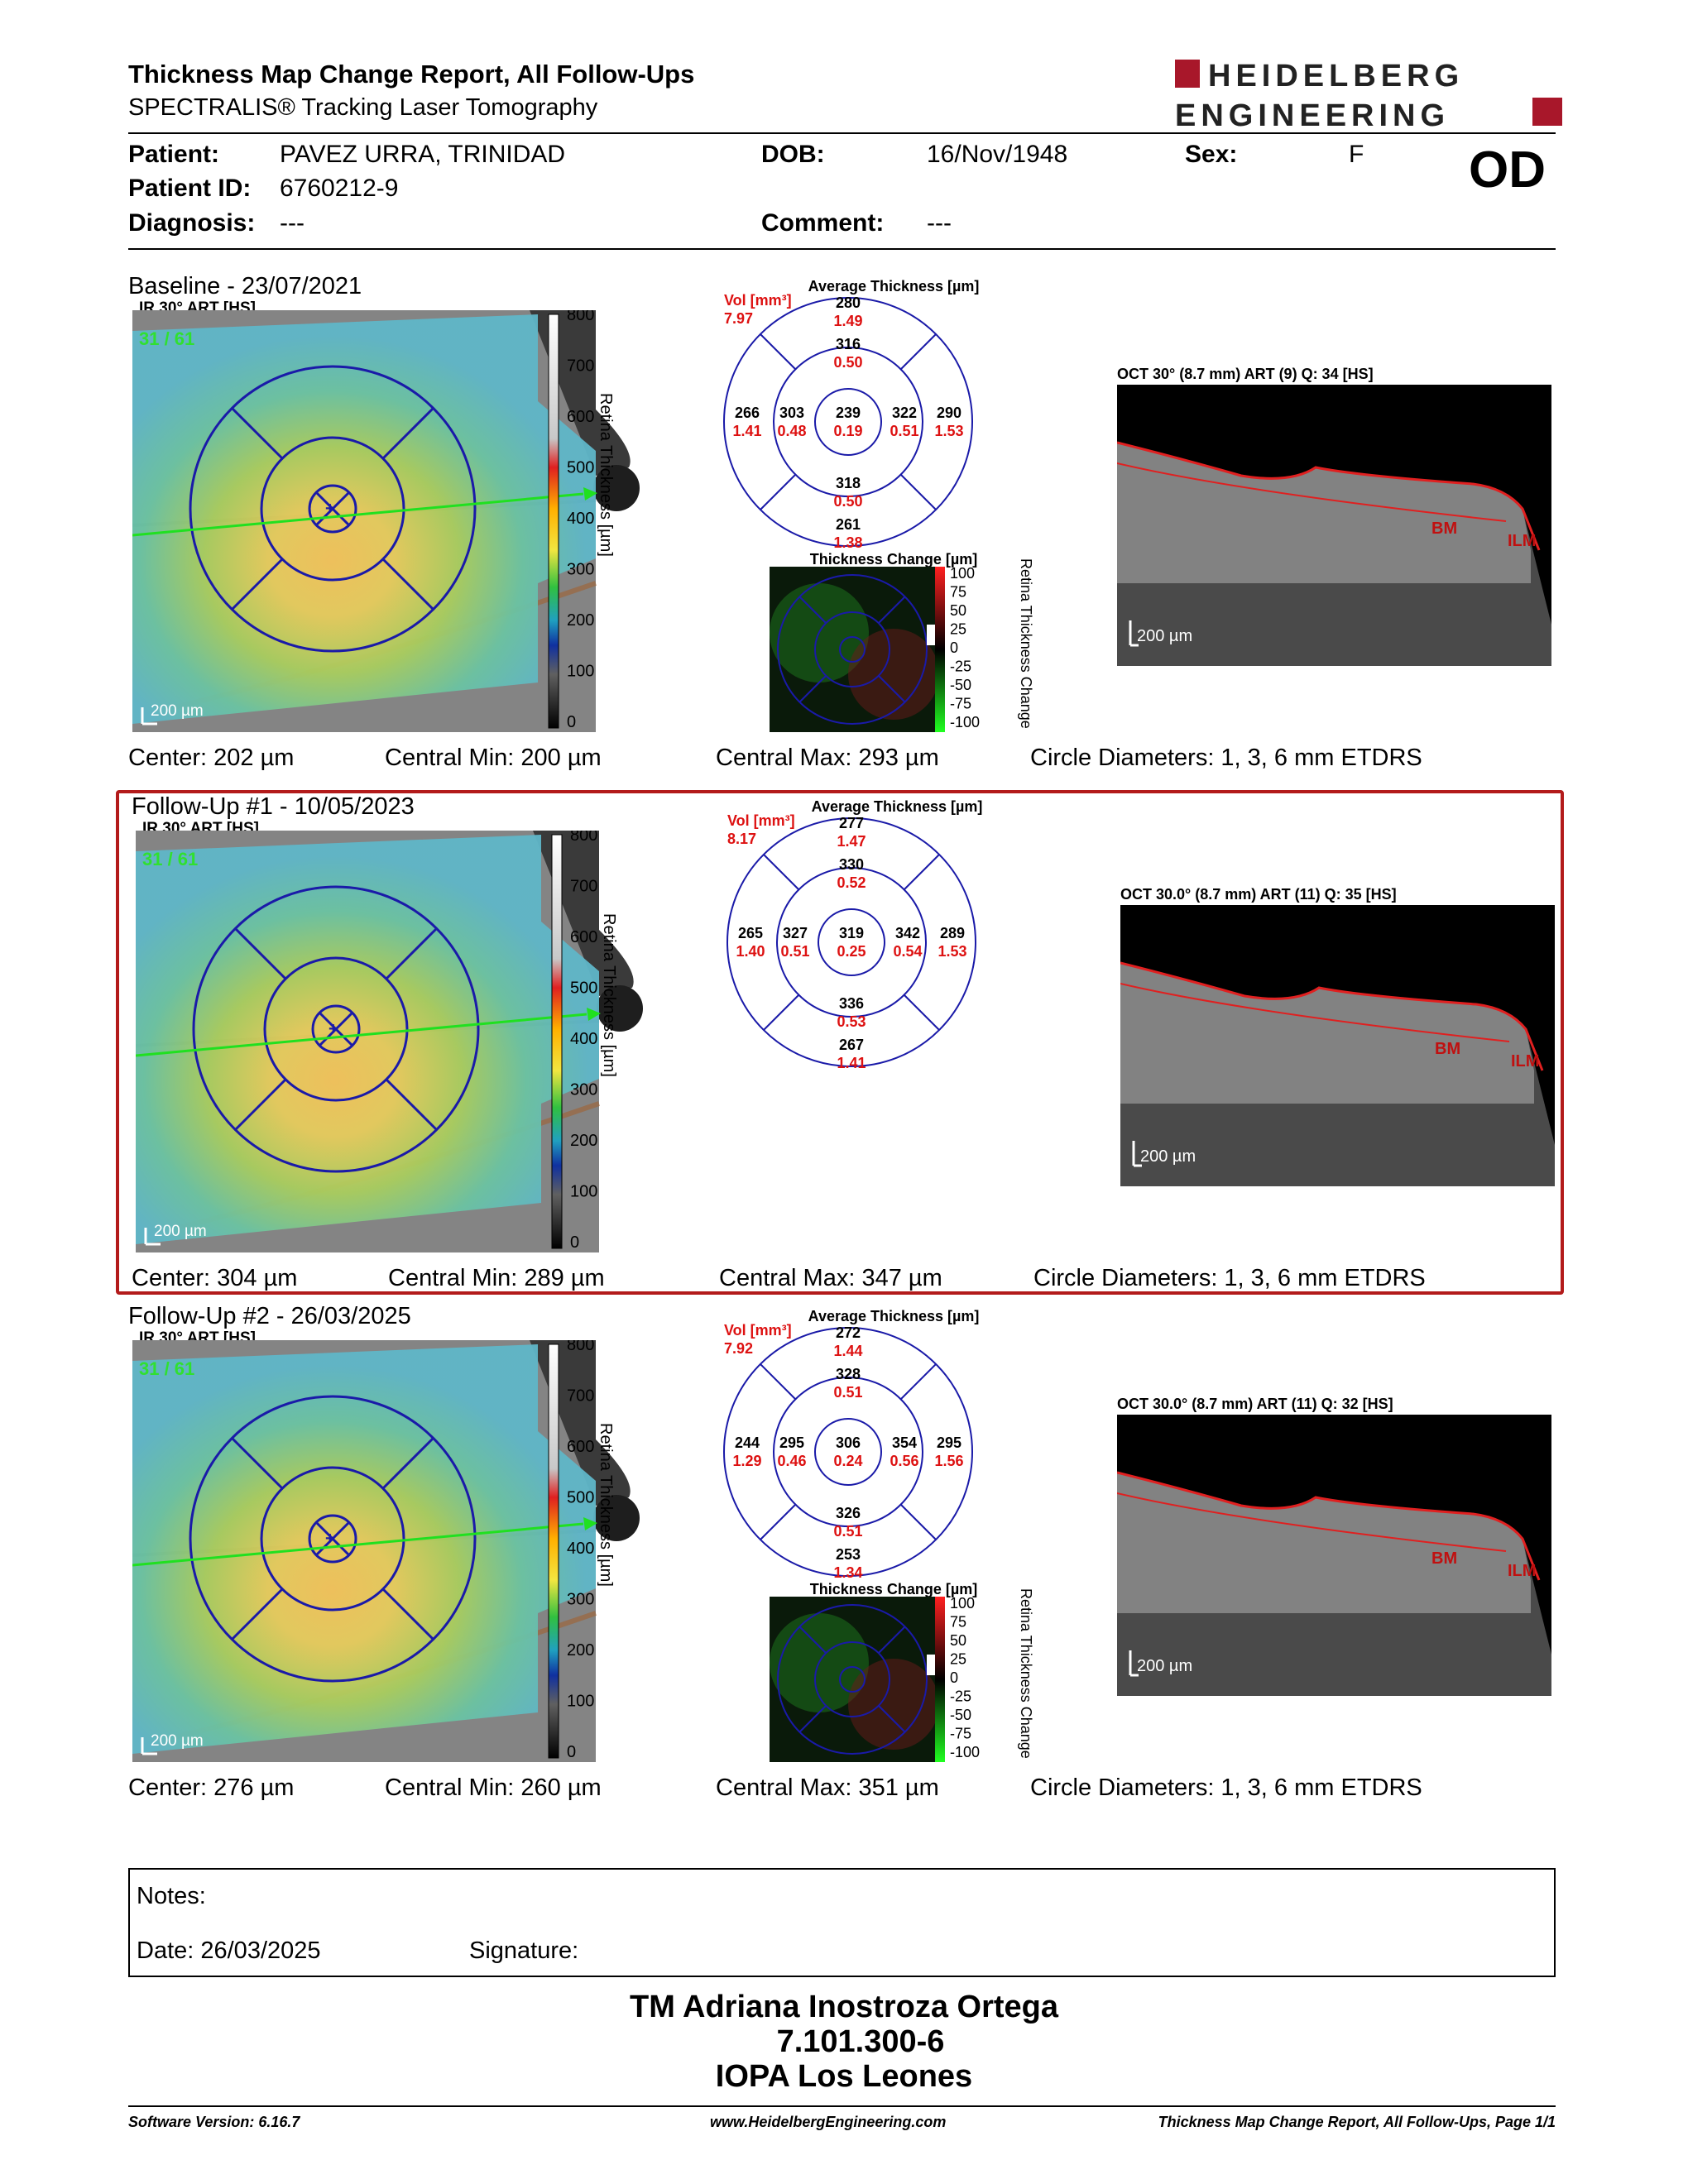 The height and width of the screenshot is (2184, 1688). I want to click on patient-divider, so click(842, 249).